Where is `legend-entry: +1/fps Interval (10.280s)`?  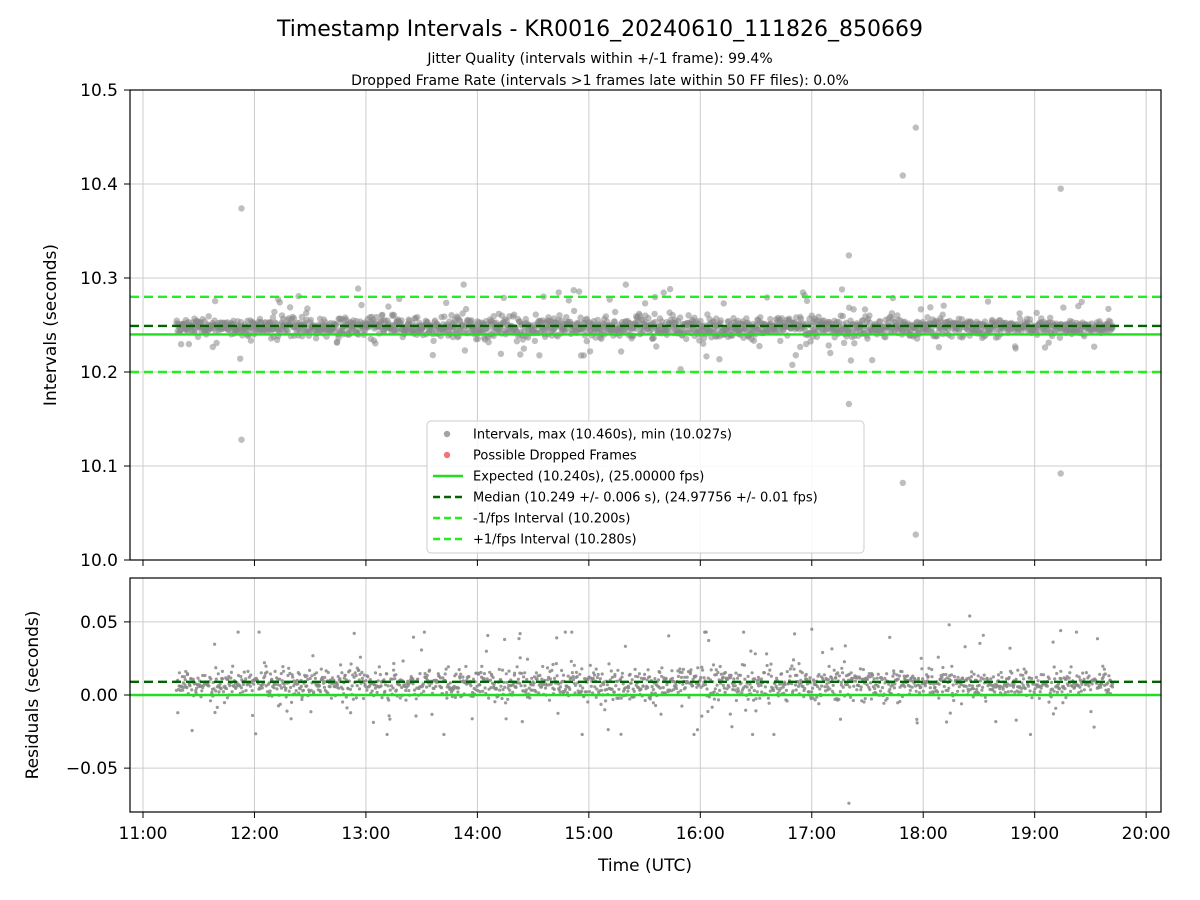
legend-entry: +1/fps Interval (10.280s) is located at coordinates (535, 540).